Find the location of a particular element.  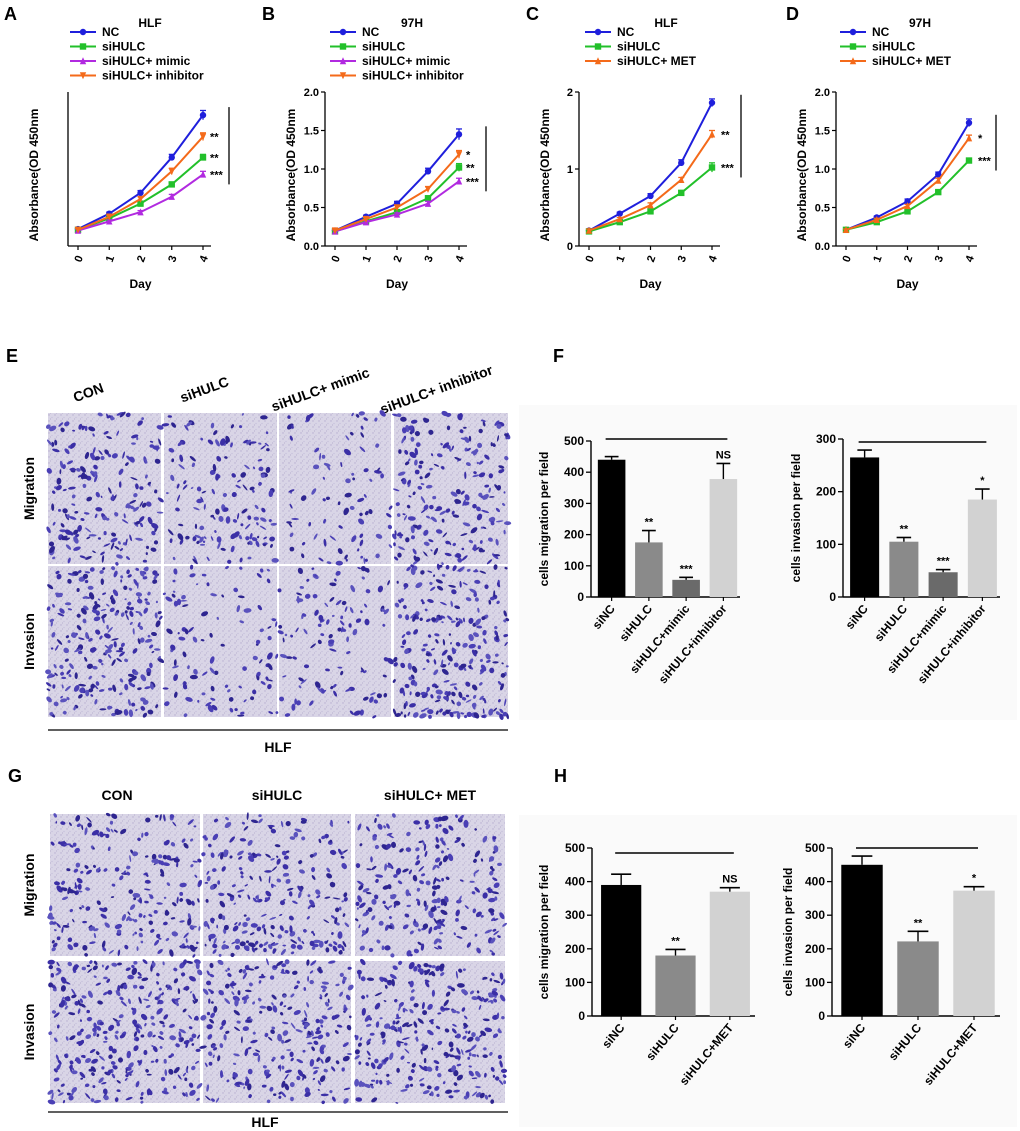

y-tick-label: 200 is located at coordinates (826, 492).